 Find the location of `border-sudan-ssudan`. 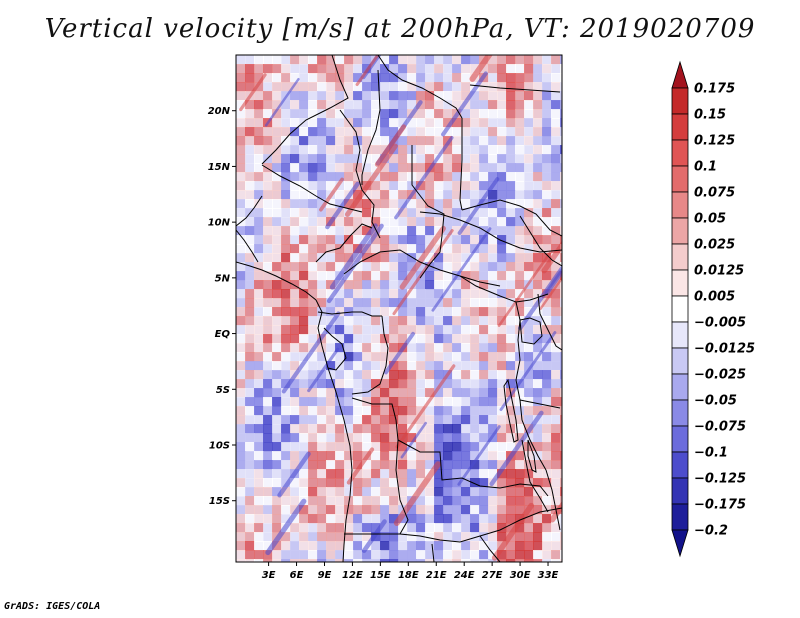

border-sudan-ssudan is located at coordinates (490, 232).